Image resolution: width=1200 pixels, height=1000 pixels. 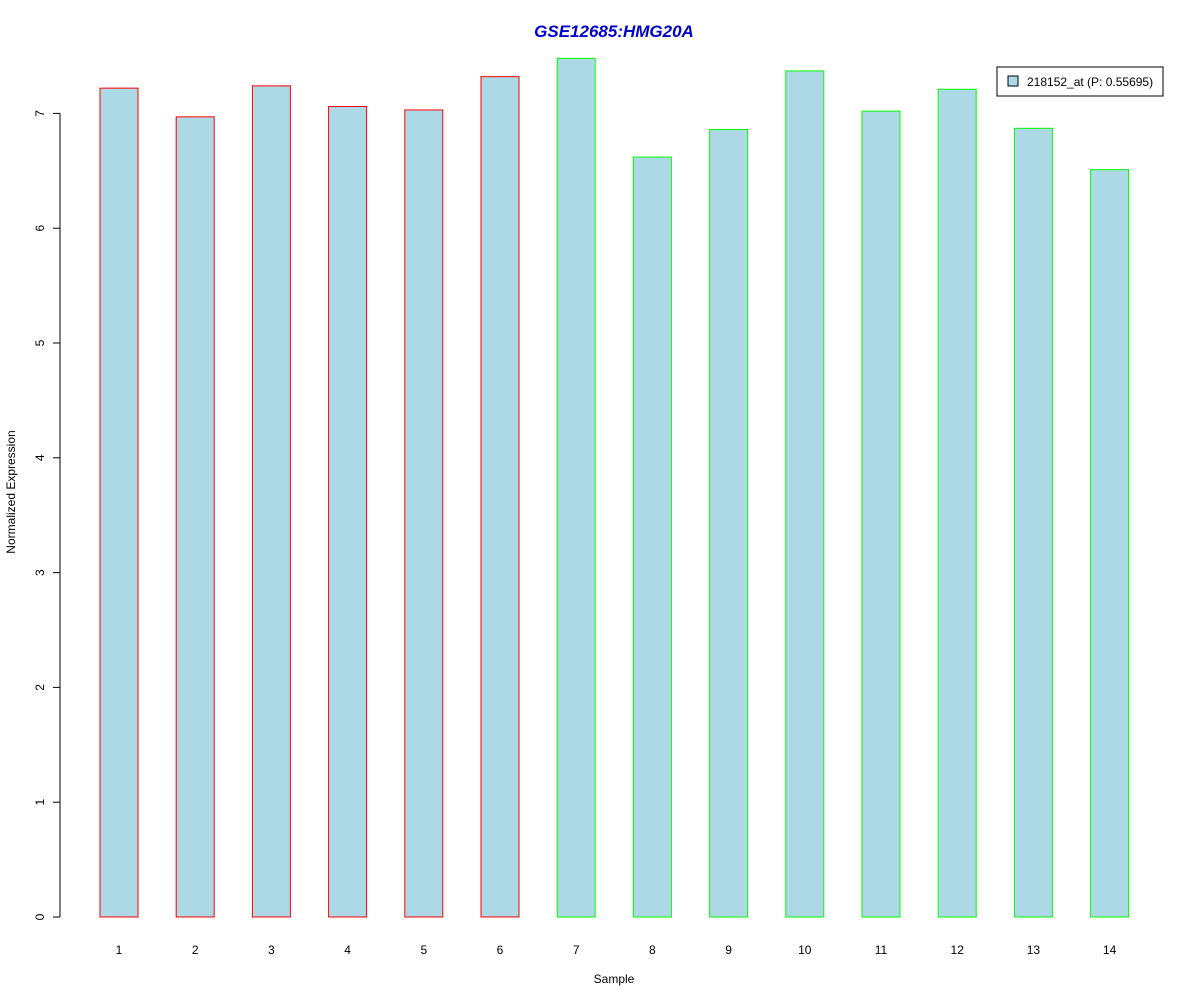 I want to click on y-tick-label: 7, so click(x=40, y=113).